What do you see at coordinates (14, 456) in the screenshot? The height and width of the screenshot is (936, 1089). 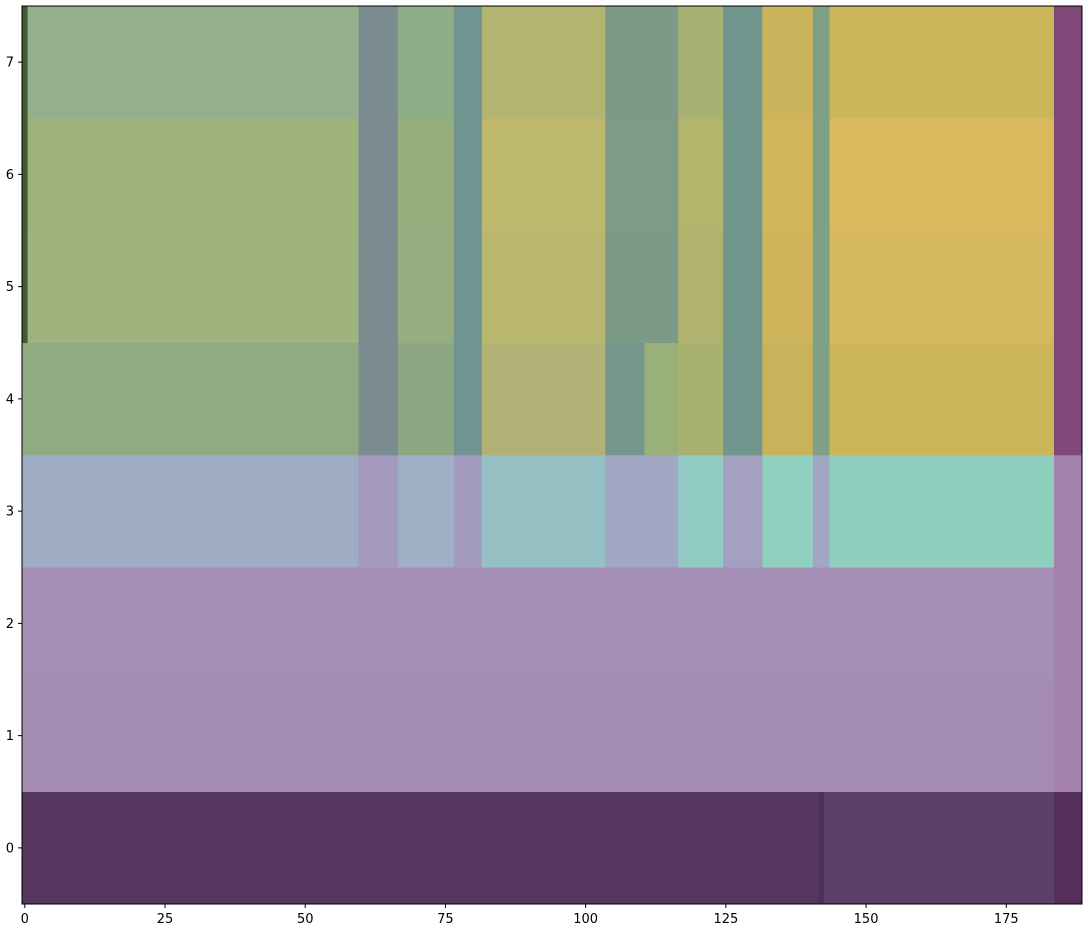 I see `y-axis: 0 1 2 3 4 5 6 7` at bounding box center [14, 456].